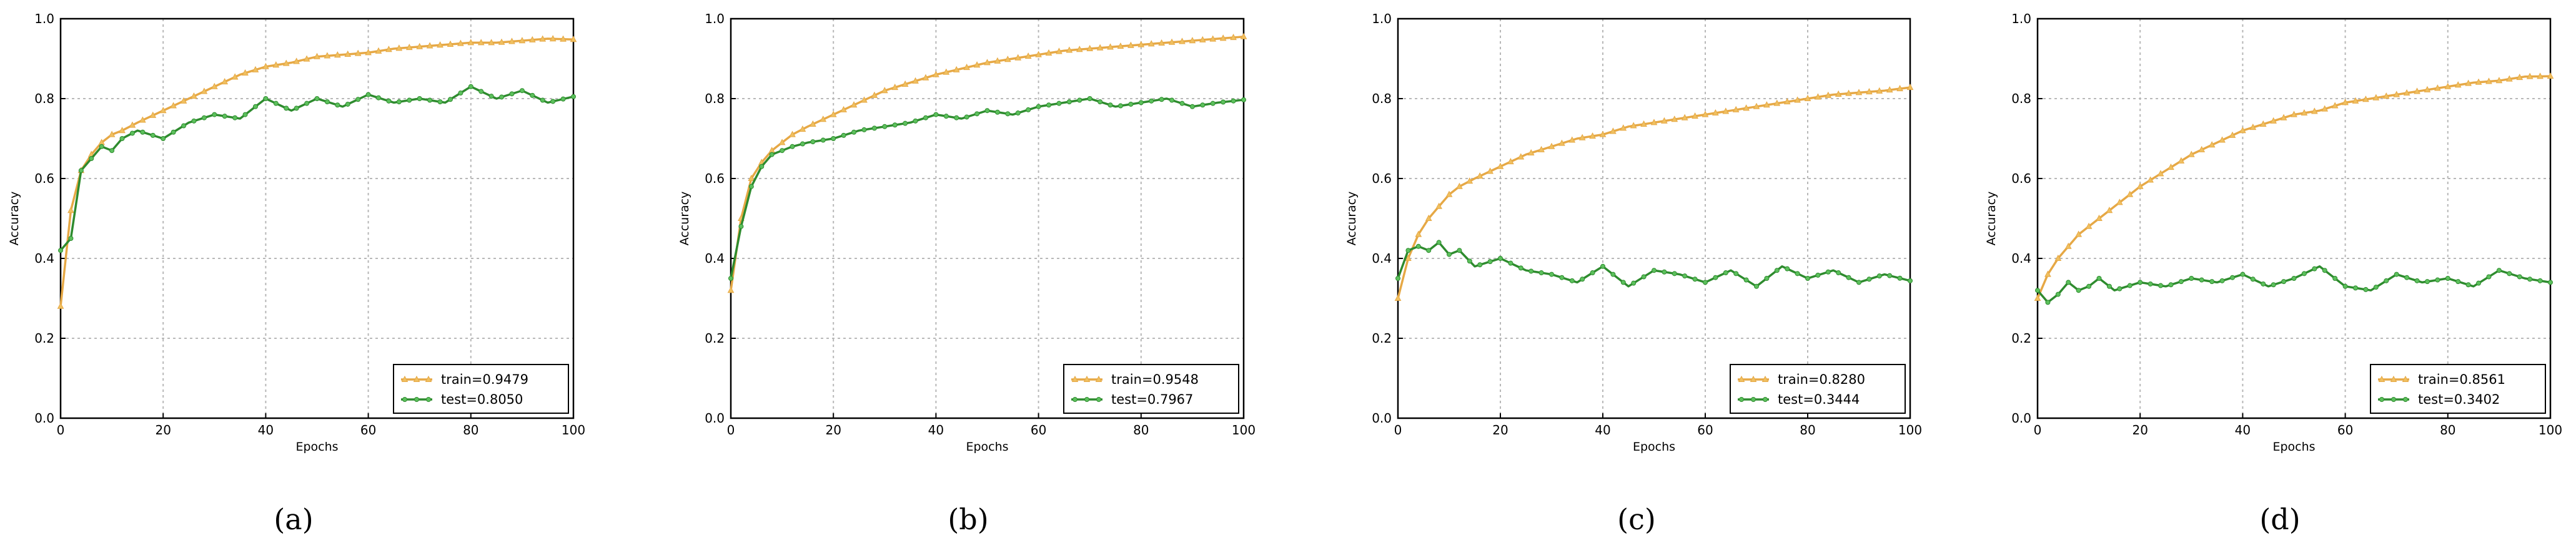  I want to click on y-tick-label: 0.8, so click(2021, 98).